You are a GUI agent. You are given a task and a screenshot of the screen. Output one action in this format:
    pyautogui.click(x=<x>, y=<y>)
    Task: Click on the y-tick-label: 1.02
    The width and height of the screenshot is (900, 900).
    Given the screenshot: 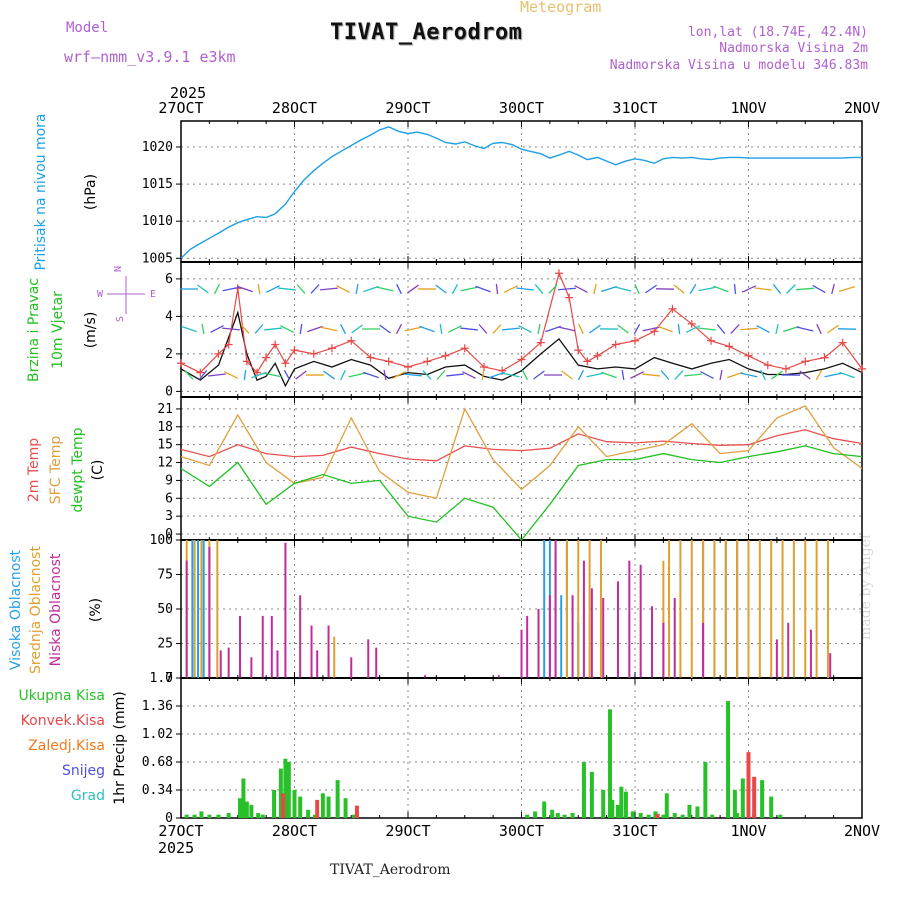 What is the action you would take?
    pyautogui.click(x=157, y=734)
    